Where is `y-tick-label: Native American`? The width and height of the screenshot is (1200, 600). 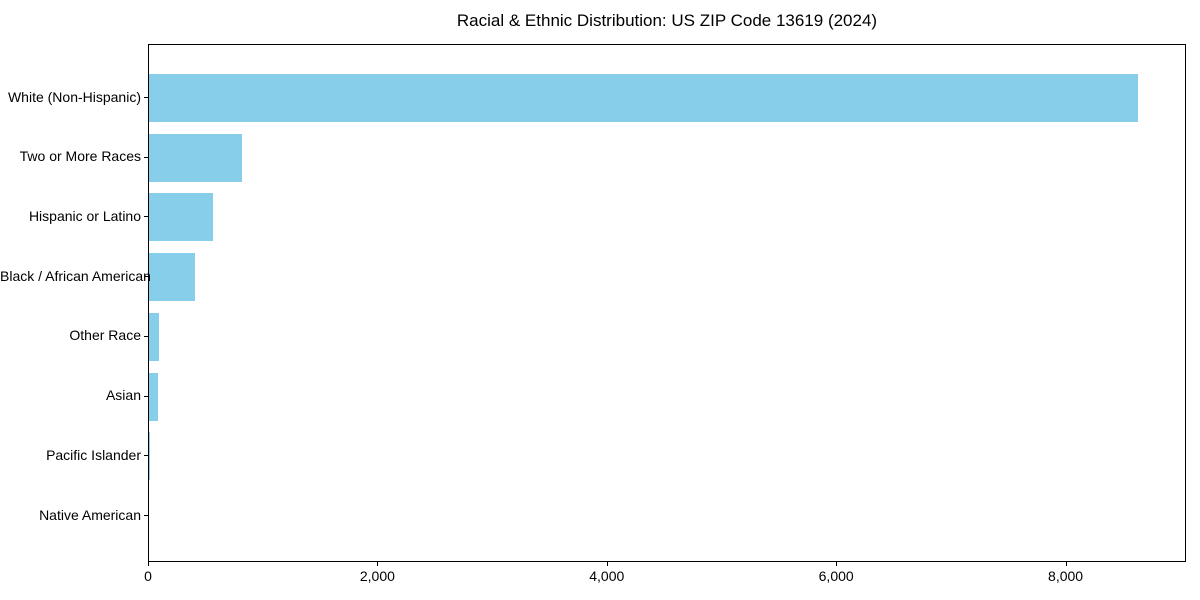
y-tick-label: Native American is located at coordinates (90, 514).